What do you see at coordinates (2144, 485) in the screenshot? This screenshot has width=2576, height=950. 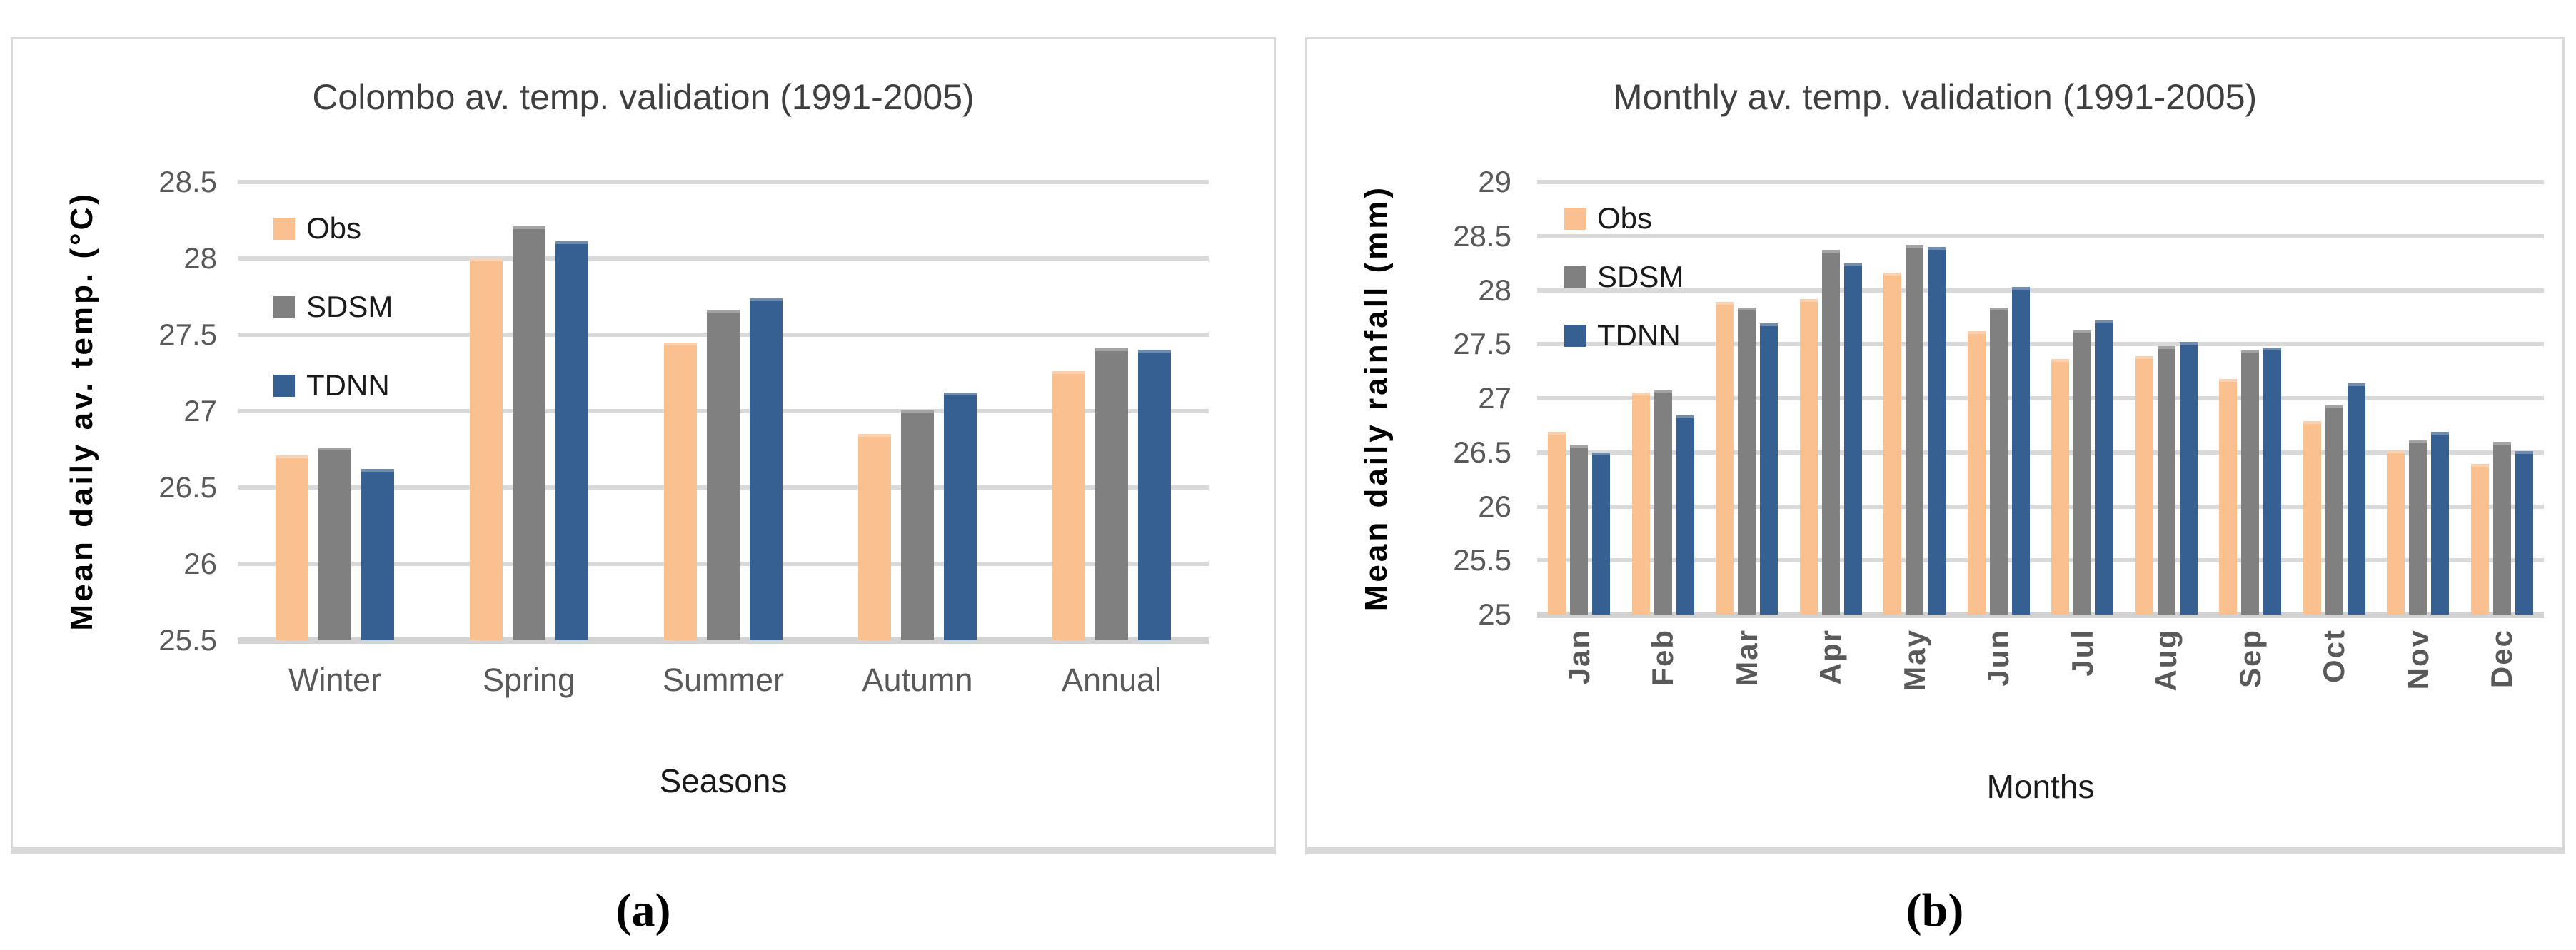 I see `bar-obs-aug` at bounding box center [2144, 485].